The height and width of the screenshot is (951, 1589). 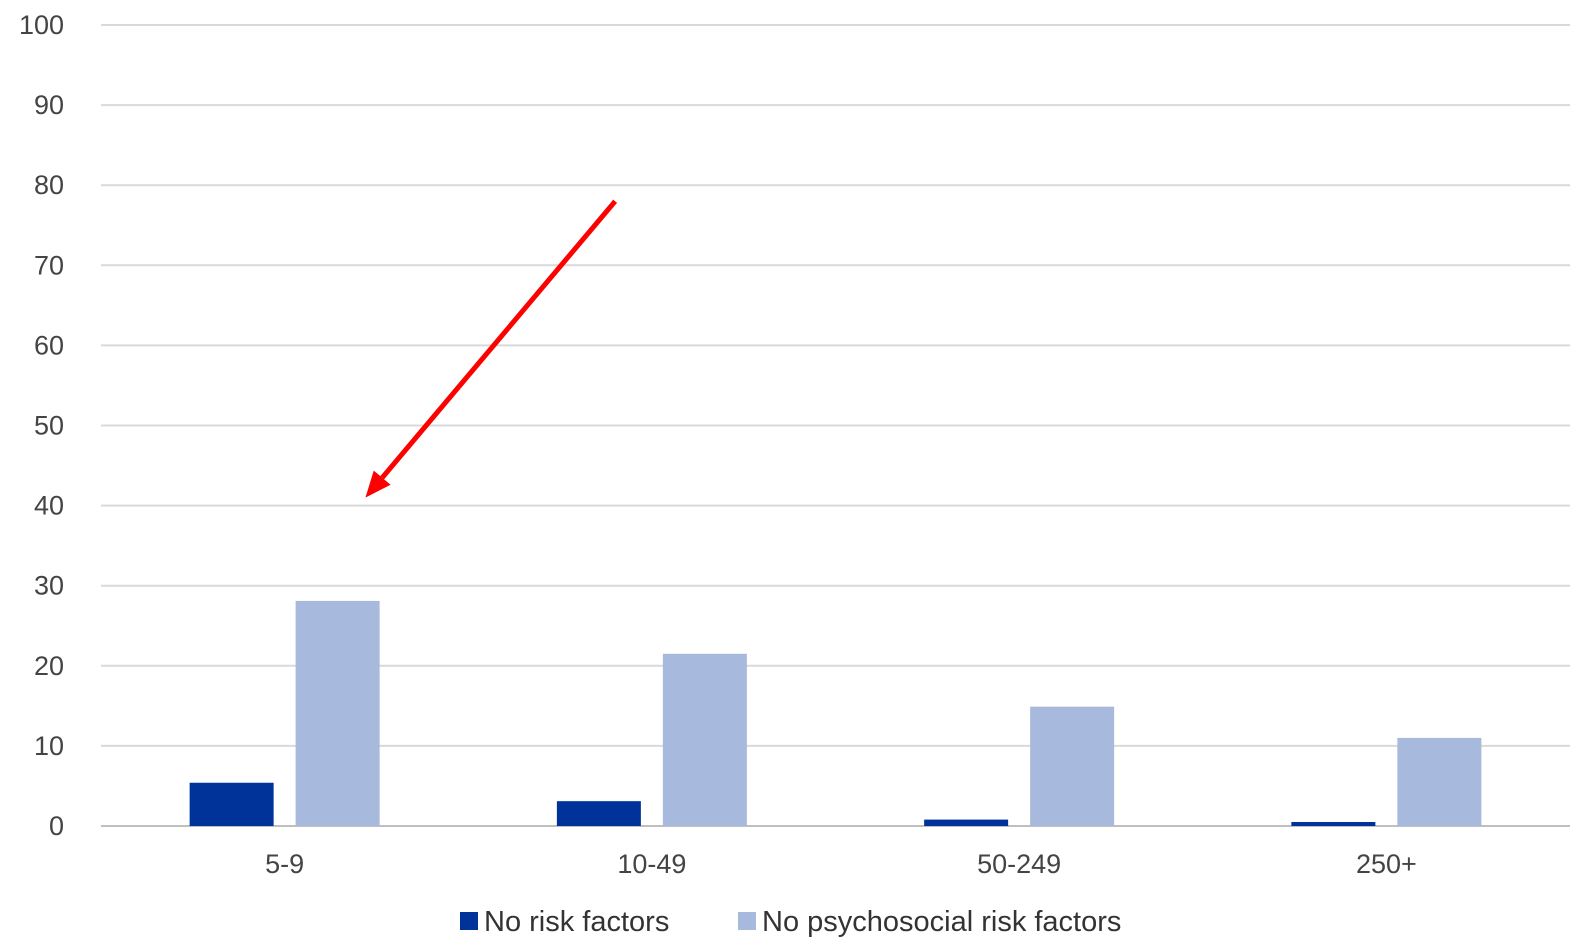 What do you see at coordinates (49, 586) in the screenshot?
I see `y-tick-label: 30` at bounding box center [49, 586].